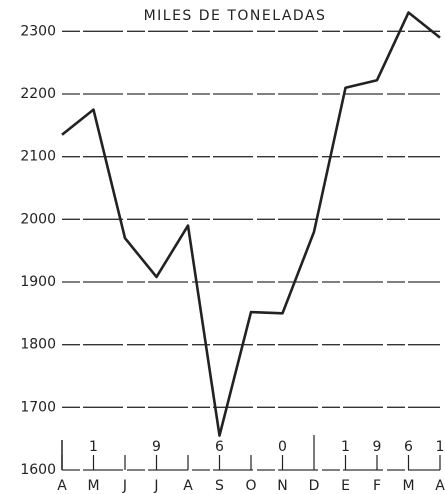  Describe the element at coordinates (38, 31) in the screenshot. I see `y-tick-label: 2300` at that location.